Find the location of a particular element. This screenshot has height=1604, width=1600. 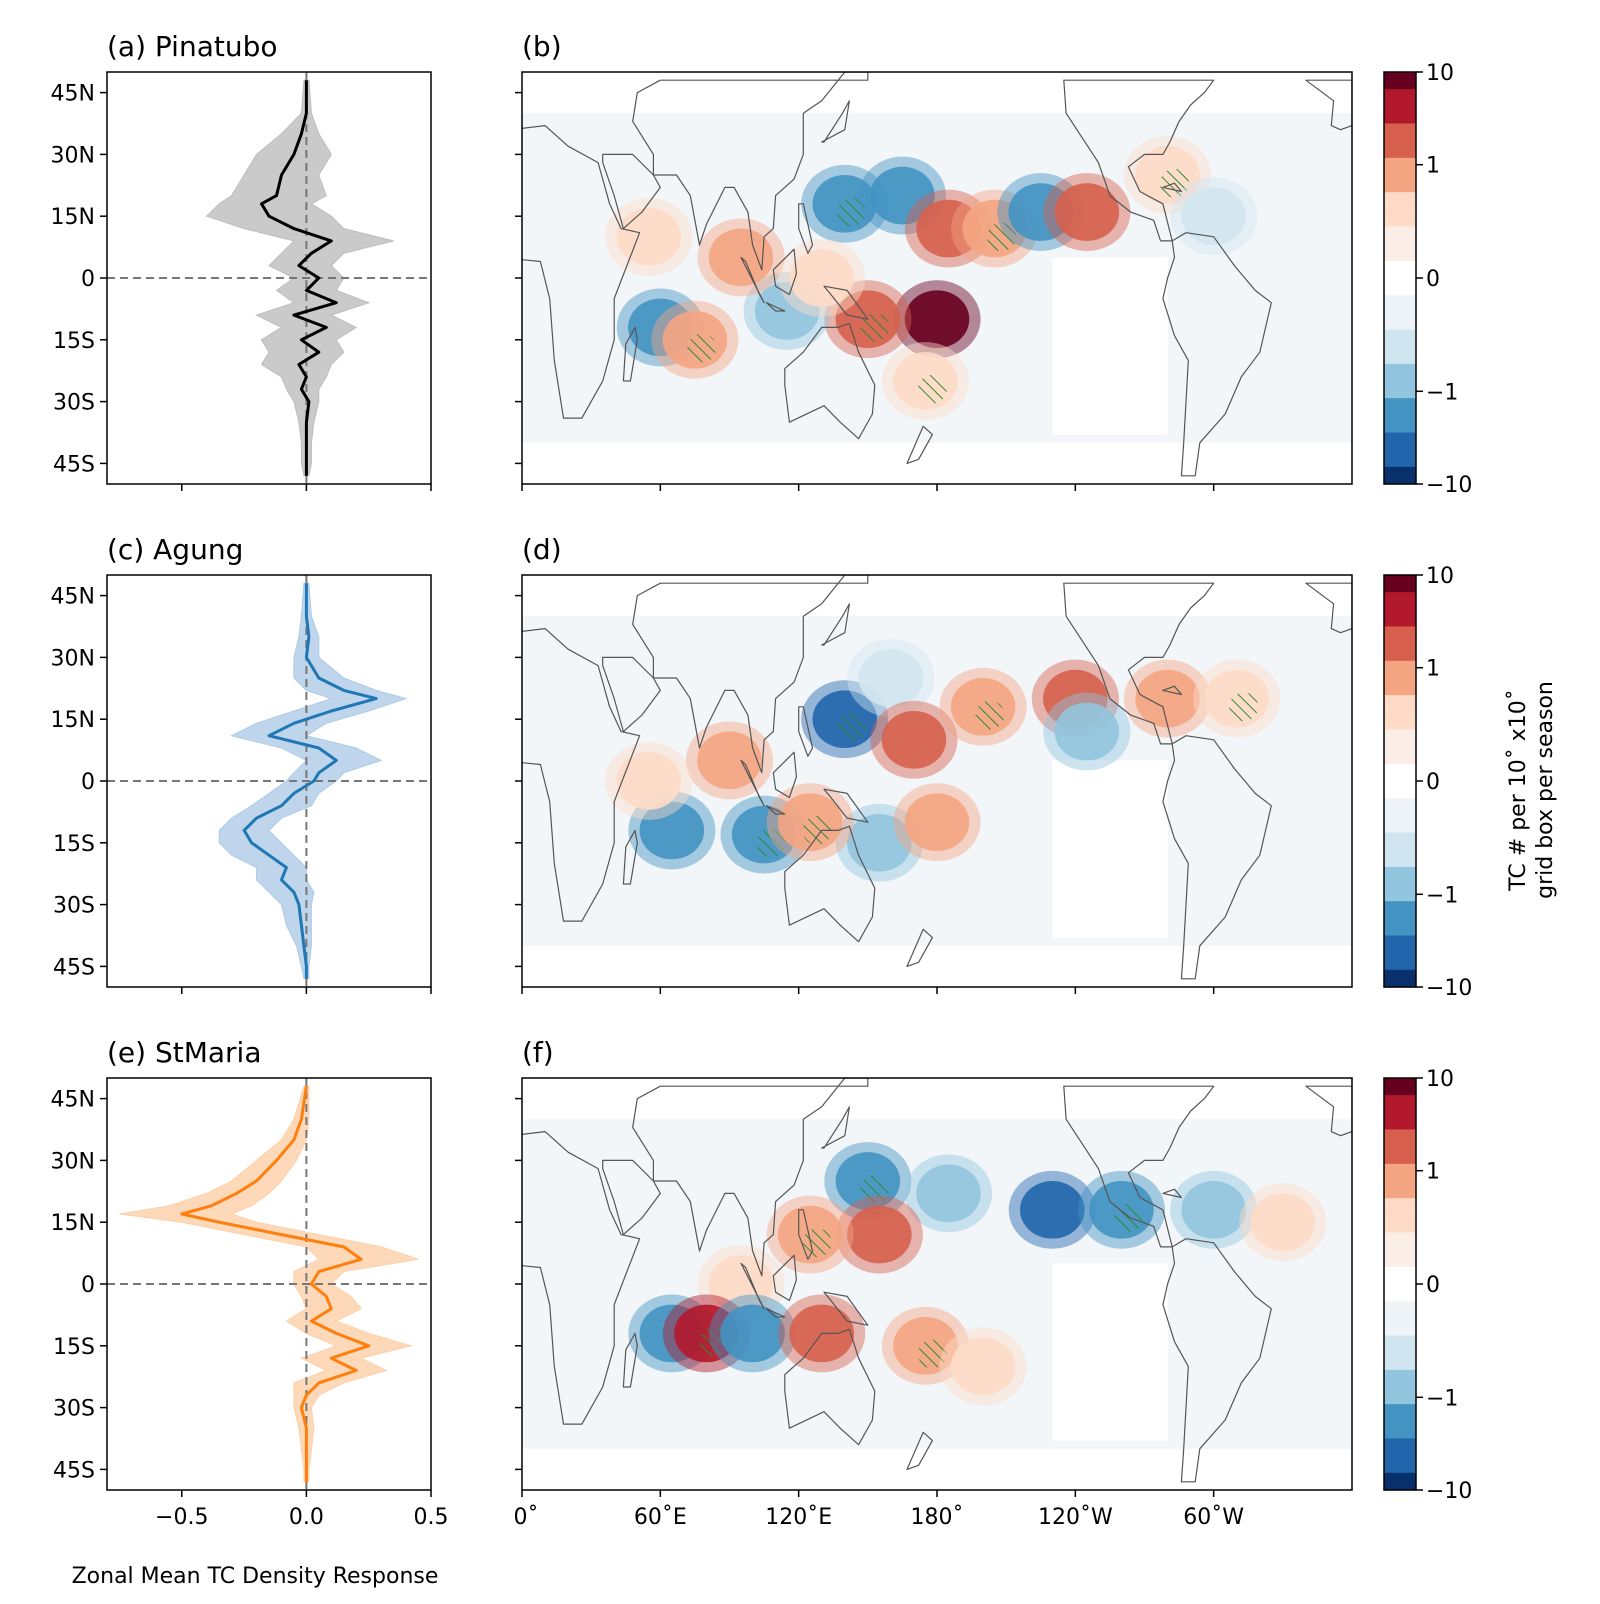

map-field is located at coordinates (937, 781).